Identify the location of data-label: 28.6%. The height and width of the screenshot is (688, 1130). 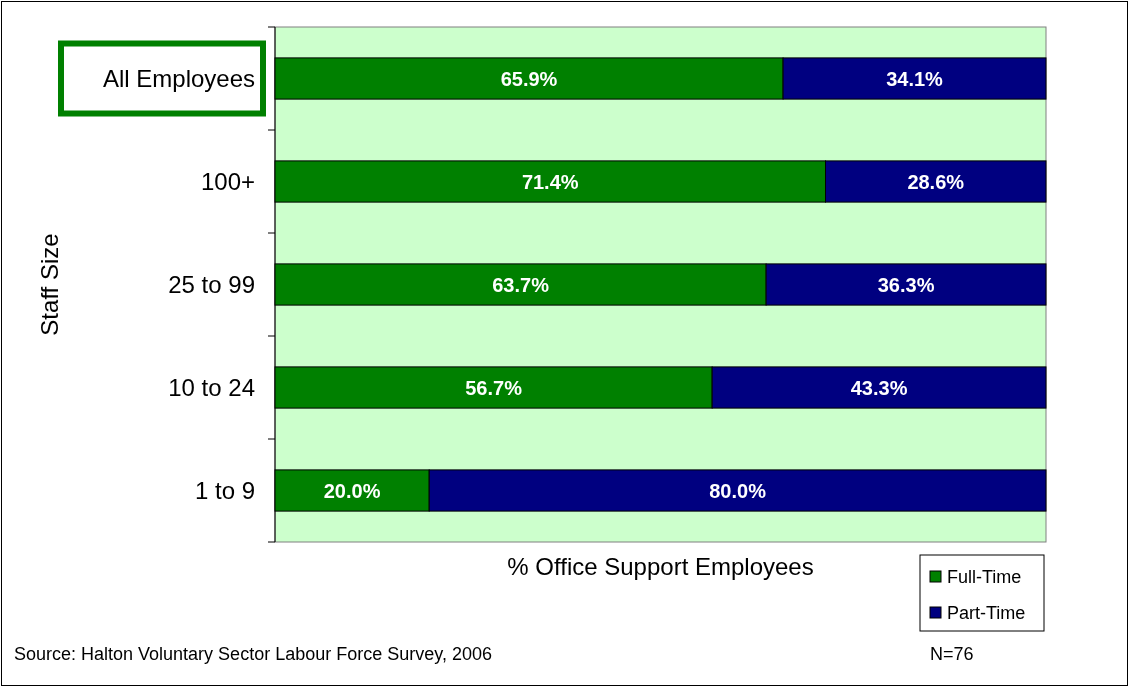
(936, 181).